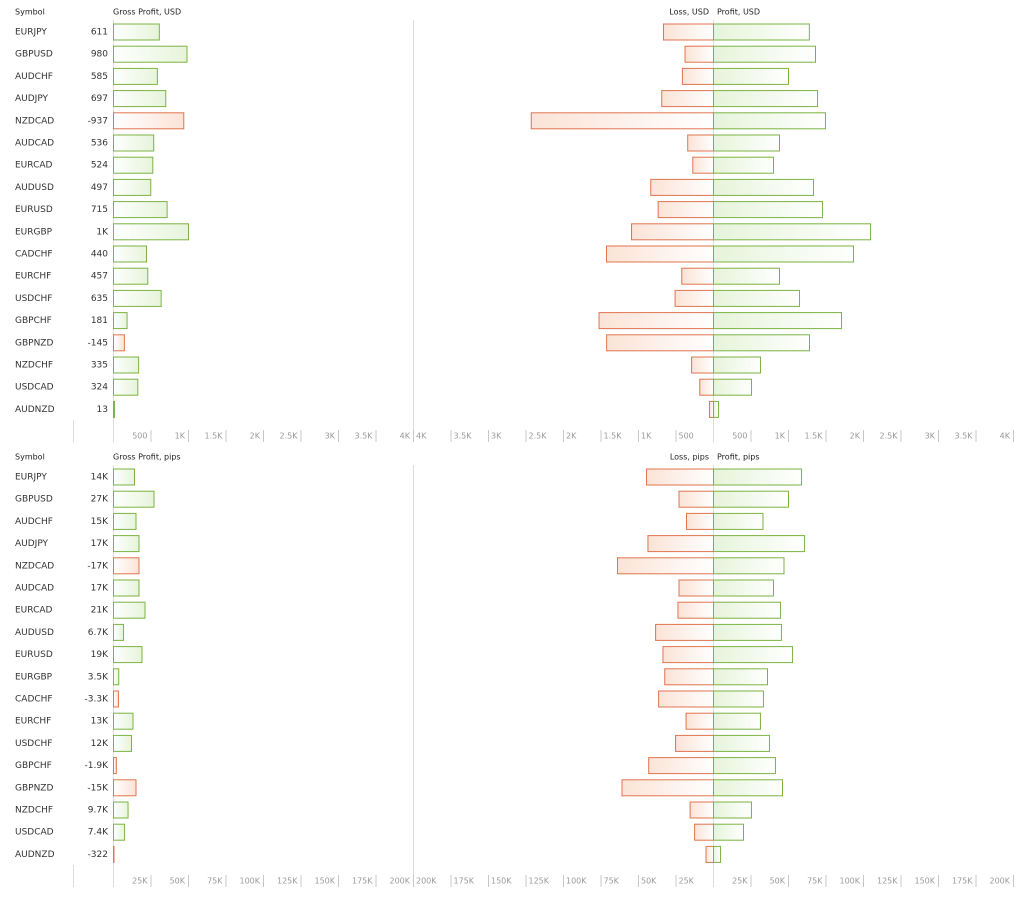 The height and width of the screenshot is (897, 1024). I want to click on gross-label: 497, so click(99, 188).